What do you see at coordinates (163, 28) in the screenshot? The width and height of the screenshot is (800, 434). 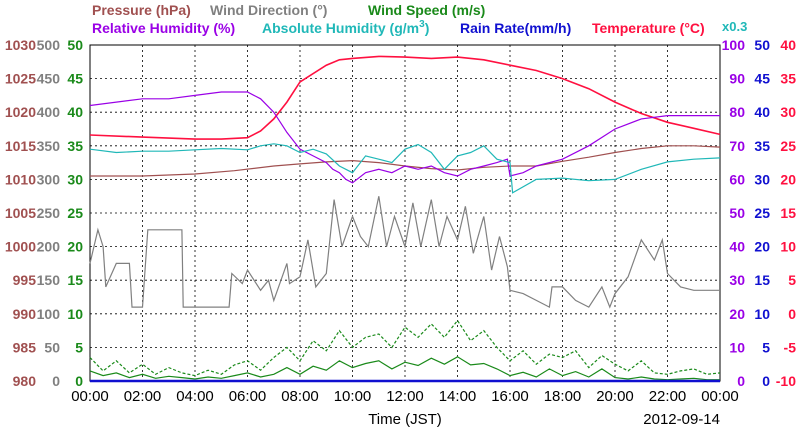 I see `legend-relative-humidity: Relative Humidity (%)` at bounding box center [163, 28].